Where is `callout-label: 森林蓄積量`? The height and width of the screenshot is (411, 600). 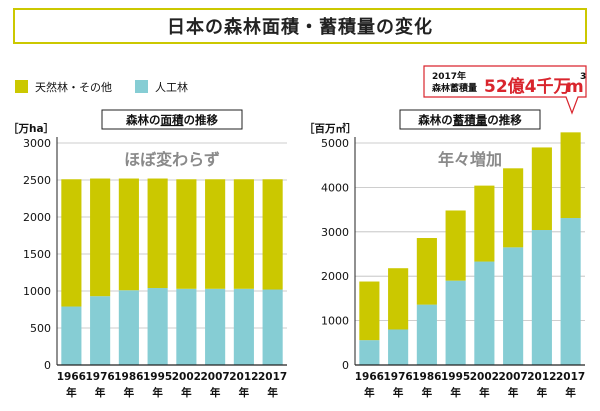 callout-label: 森林蓄積量 is located at coordinates (454, 88).